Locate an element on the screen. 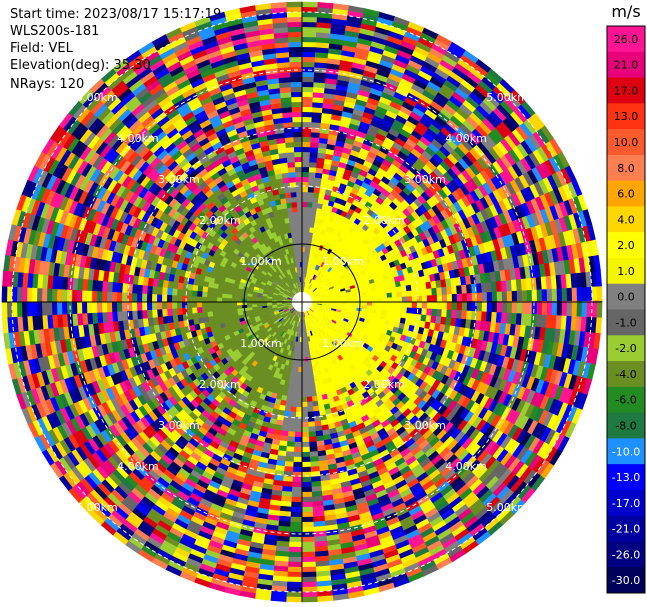  colorbar-tick-label: 26.0 is located at coordinates (626, 39).